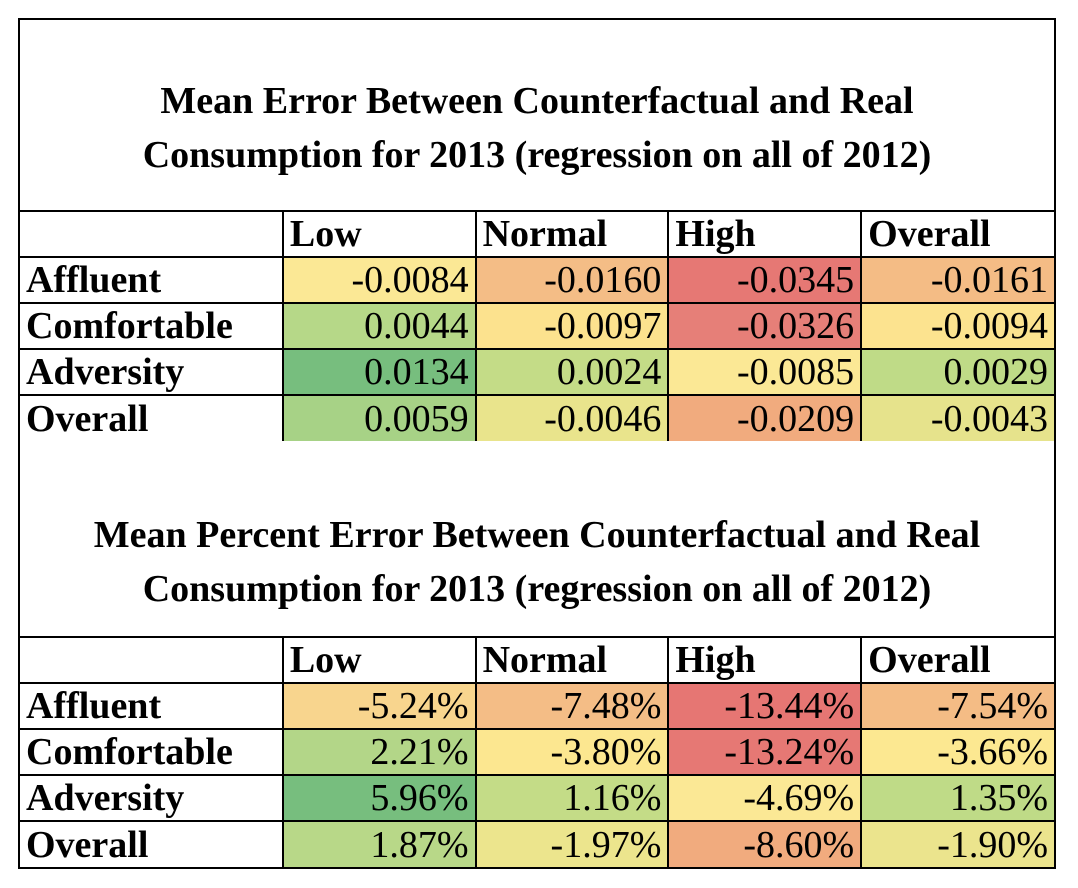 The image size is (1078, 888). I want to click on value-cell: -0.0345, so click(765, 280).